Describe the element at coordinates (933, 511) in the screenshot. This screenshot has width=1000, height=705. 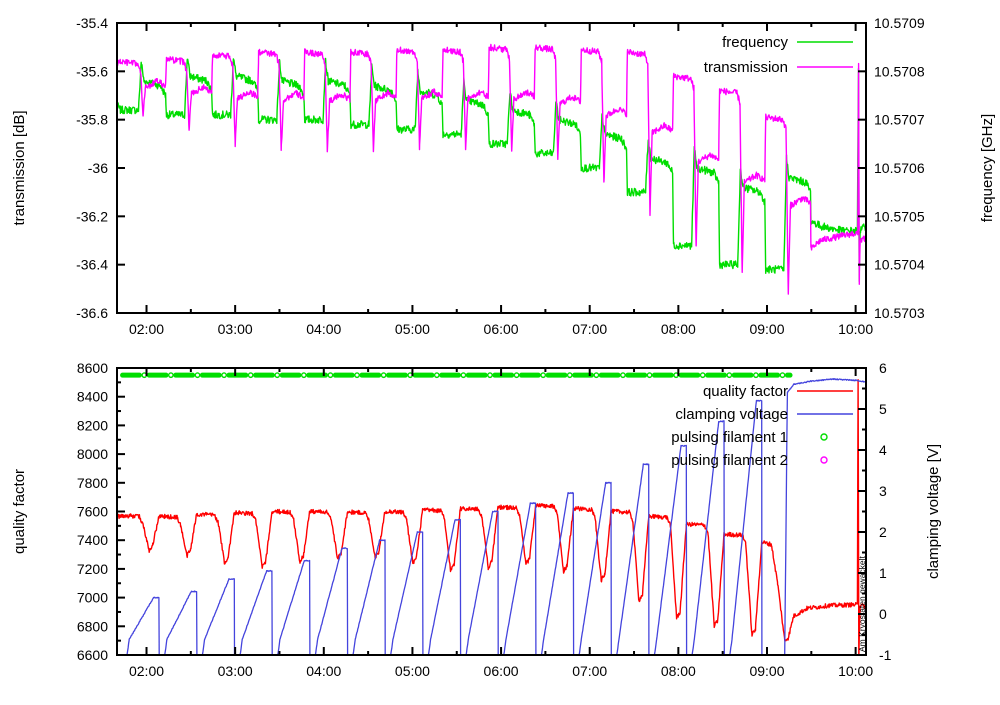
I see `y-right-axis-label: clamping voltage [V]` at that location.